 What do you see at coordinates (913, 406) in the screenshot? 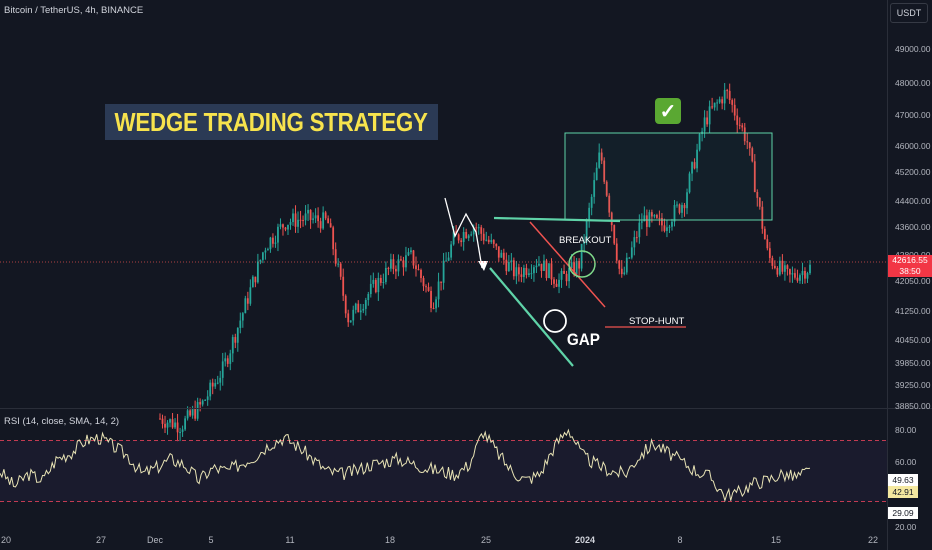
I see `price-tick-label: 38850.00` at bounding box center [913, 406].